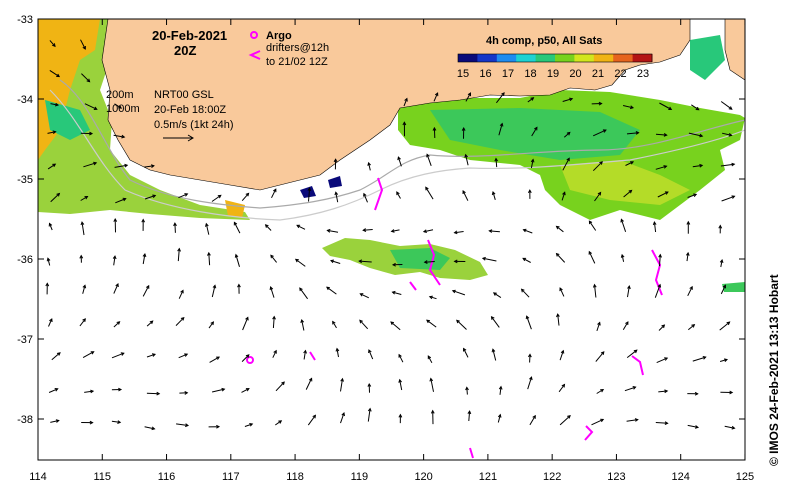  I want to click on lon-tick-label: 120, so click(423, 477).